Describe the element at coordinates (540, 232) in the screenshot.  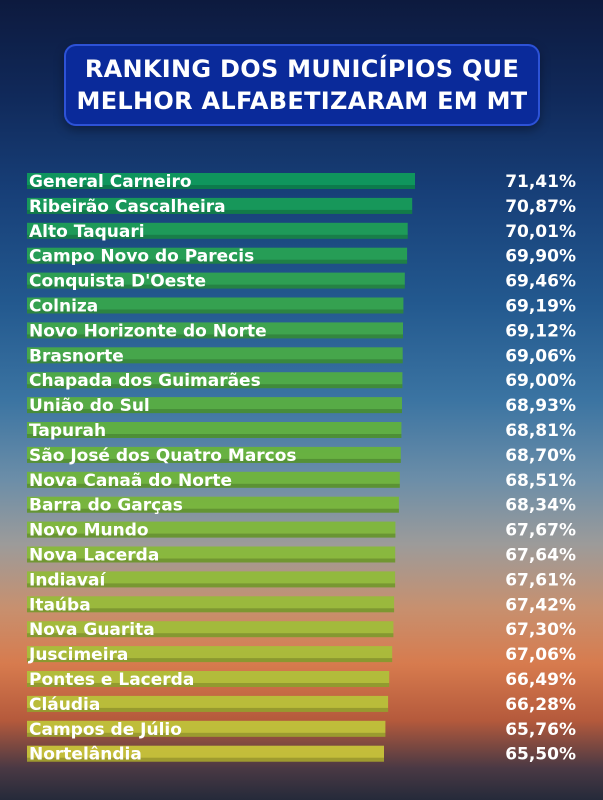
I see `value-label: 70,01%` at that location.